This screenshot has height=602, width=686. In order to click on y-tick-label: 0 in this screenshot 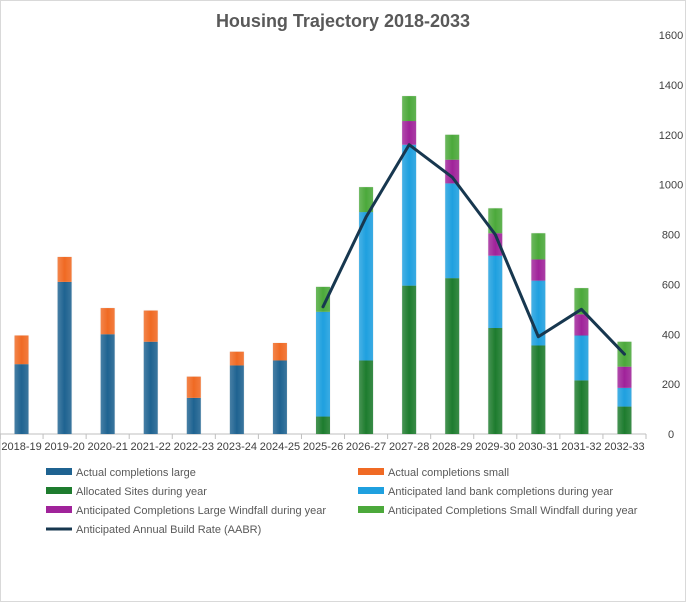, I will do `click(671, 435)`.